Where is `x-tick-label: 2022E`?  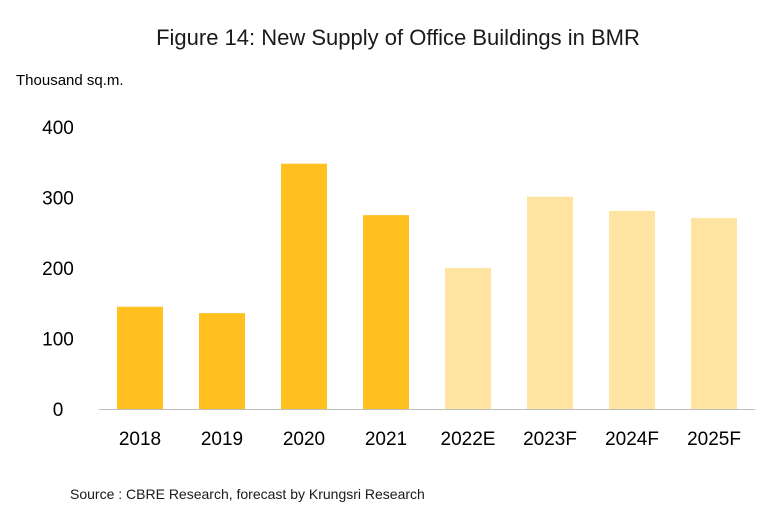 x-tick-label: 2022E is located at coordinates (468, 439).